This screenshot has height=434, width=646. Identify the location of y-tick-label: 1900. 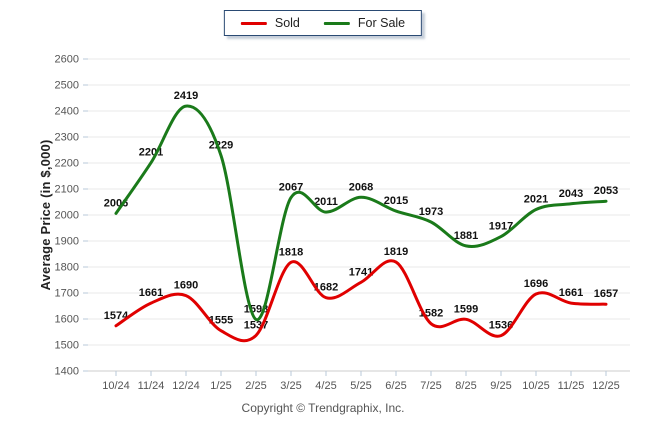
(67, 242).